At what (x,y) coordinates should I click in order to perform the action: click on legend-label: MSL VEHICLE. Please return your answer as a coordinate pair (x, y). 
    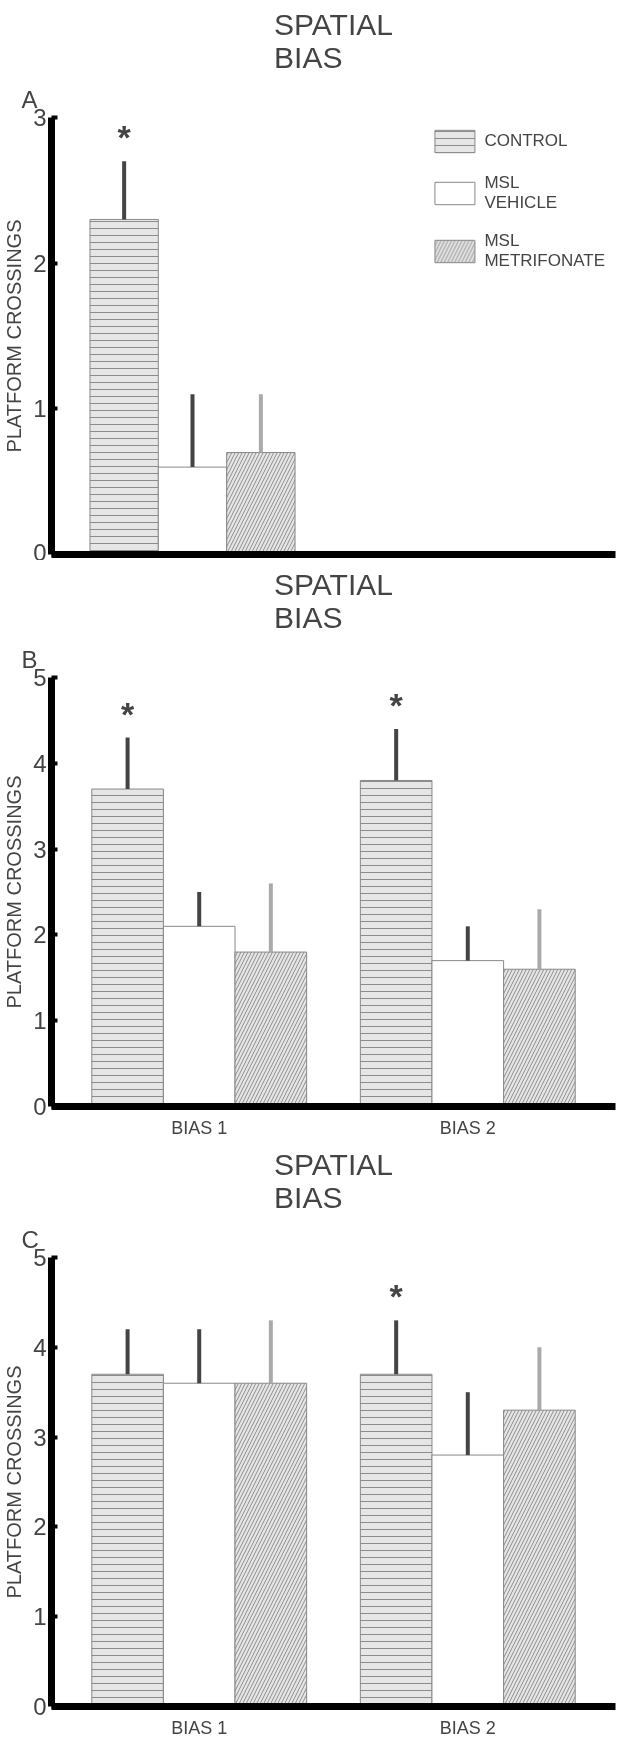
    Looking at the image, I should click on (521, 193).